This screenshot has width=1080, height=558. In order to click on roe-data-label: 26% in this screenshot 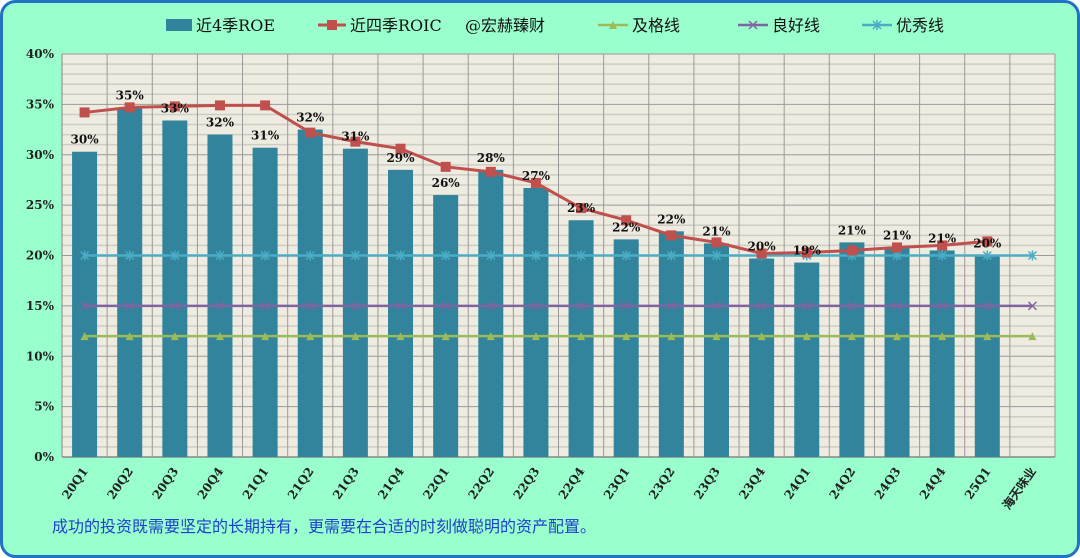, I will do `click(446, 183)`.